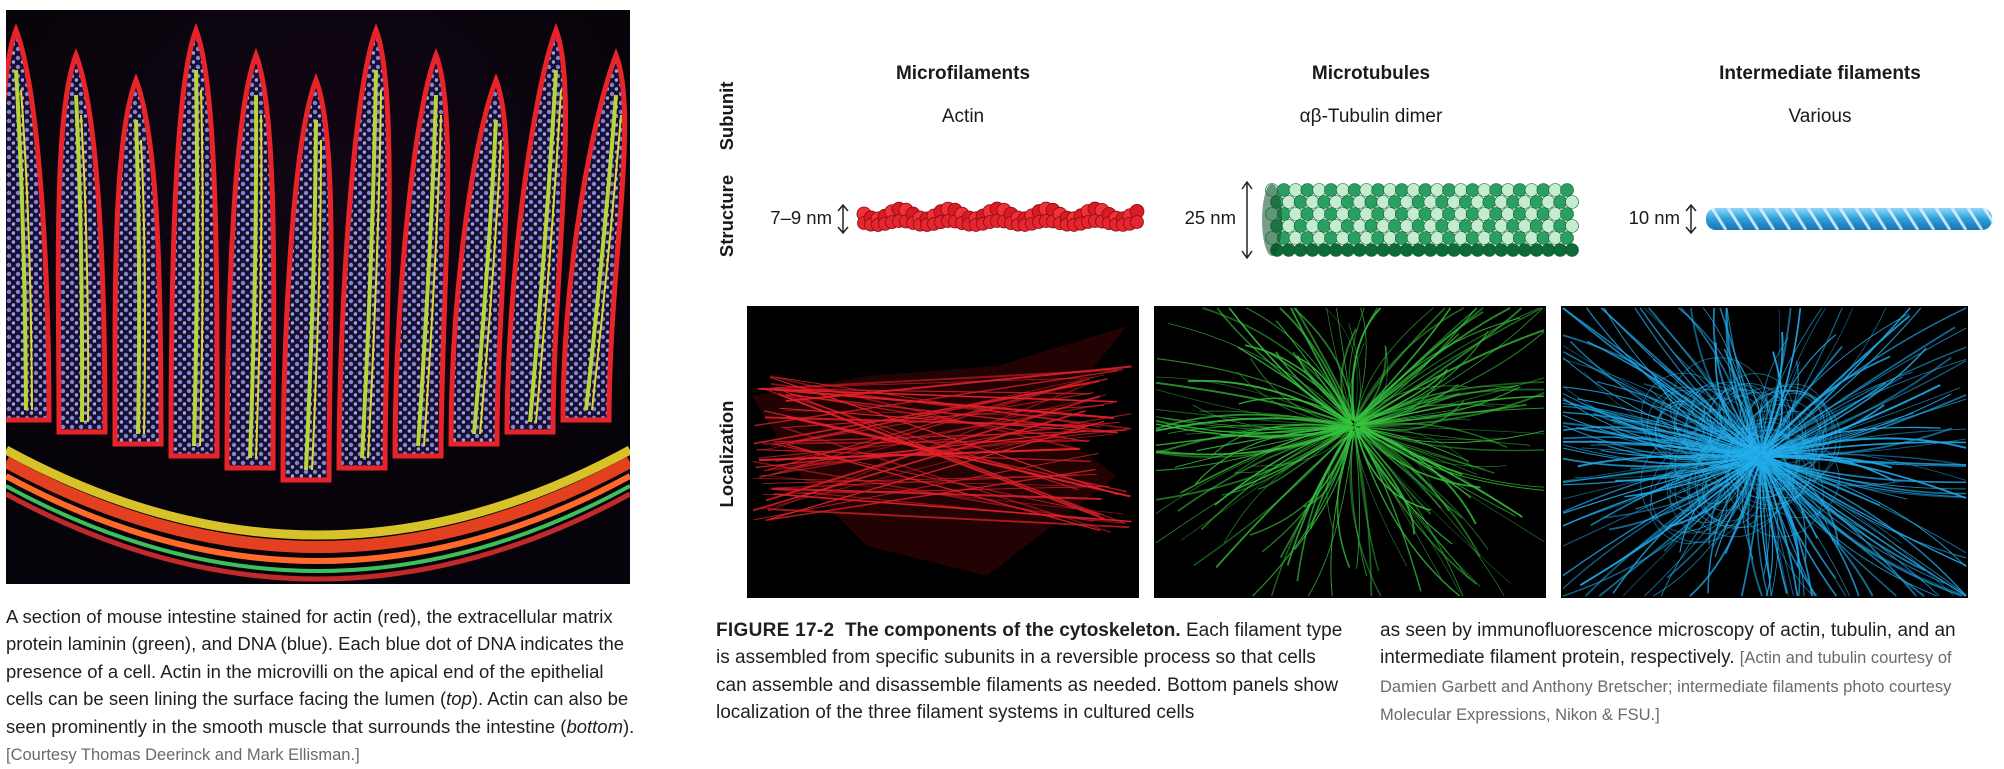 The height and width of the screenshot is (769, 2004). What do you see at coordinates (775, 630) in the screenshot?
I see `figure-number: FIGURE 17-2` at bounding box center [775, 630].